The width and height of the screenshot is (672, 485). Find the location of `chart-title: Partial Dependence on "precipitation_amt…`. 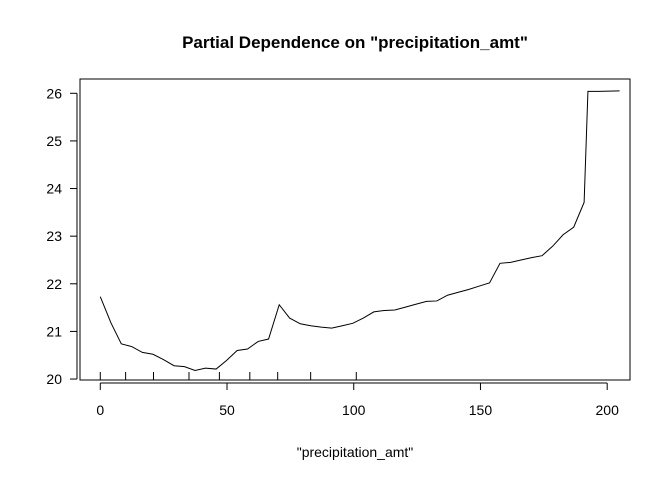

chart-title: Partial Dependence on "precipitation_amt… is located at coordinates (355, 42).